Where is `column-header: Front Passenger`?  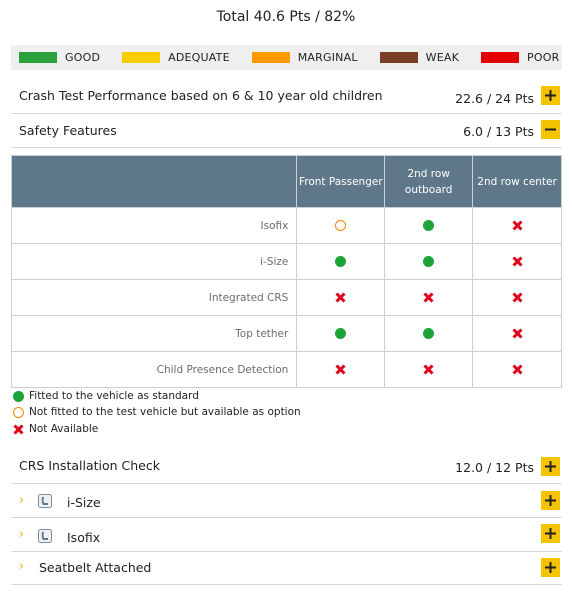 column-header: Front Passenger is located at coordinates (341, 181).